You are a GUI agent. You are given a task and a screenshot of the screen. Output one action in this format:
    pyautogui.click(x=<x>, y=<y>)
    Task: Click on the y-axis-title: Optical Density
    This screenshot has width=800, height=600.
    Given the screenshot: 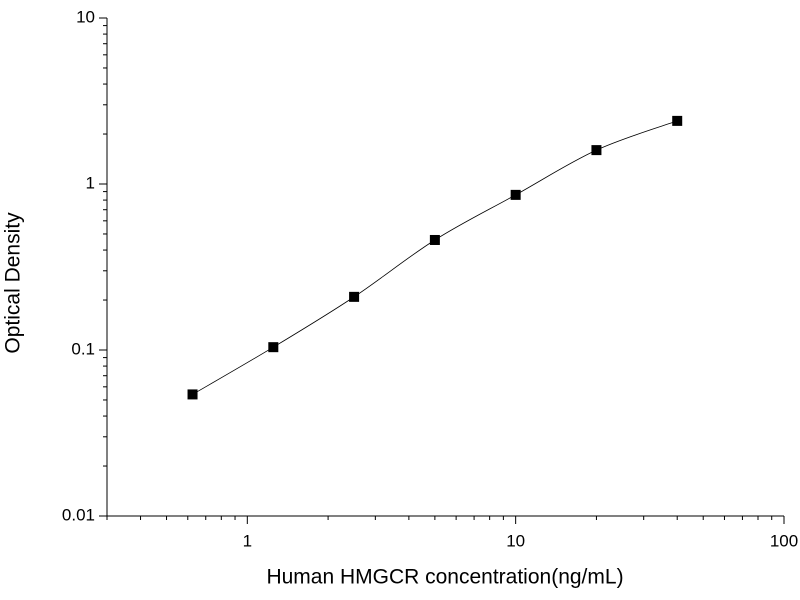 What is the action you would take?
    pyautogui.click(x=13, y=283)
    